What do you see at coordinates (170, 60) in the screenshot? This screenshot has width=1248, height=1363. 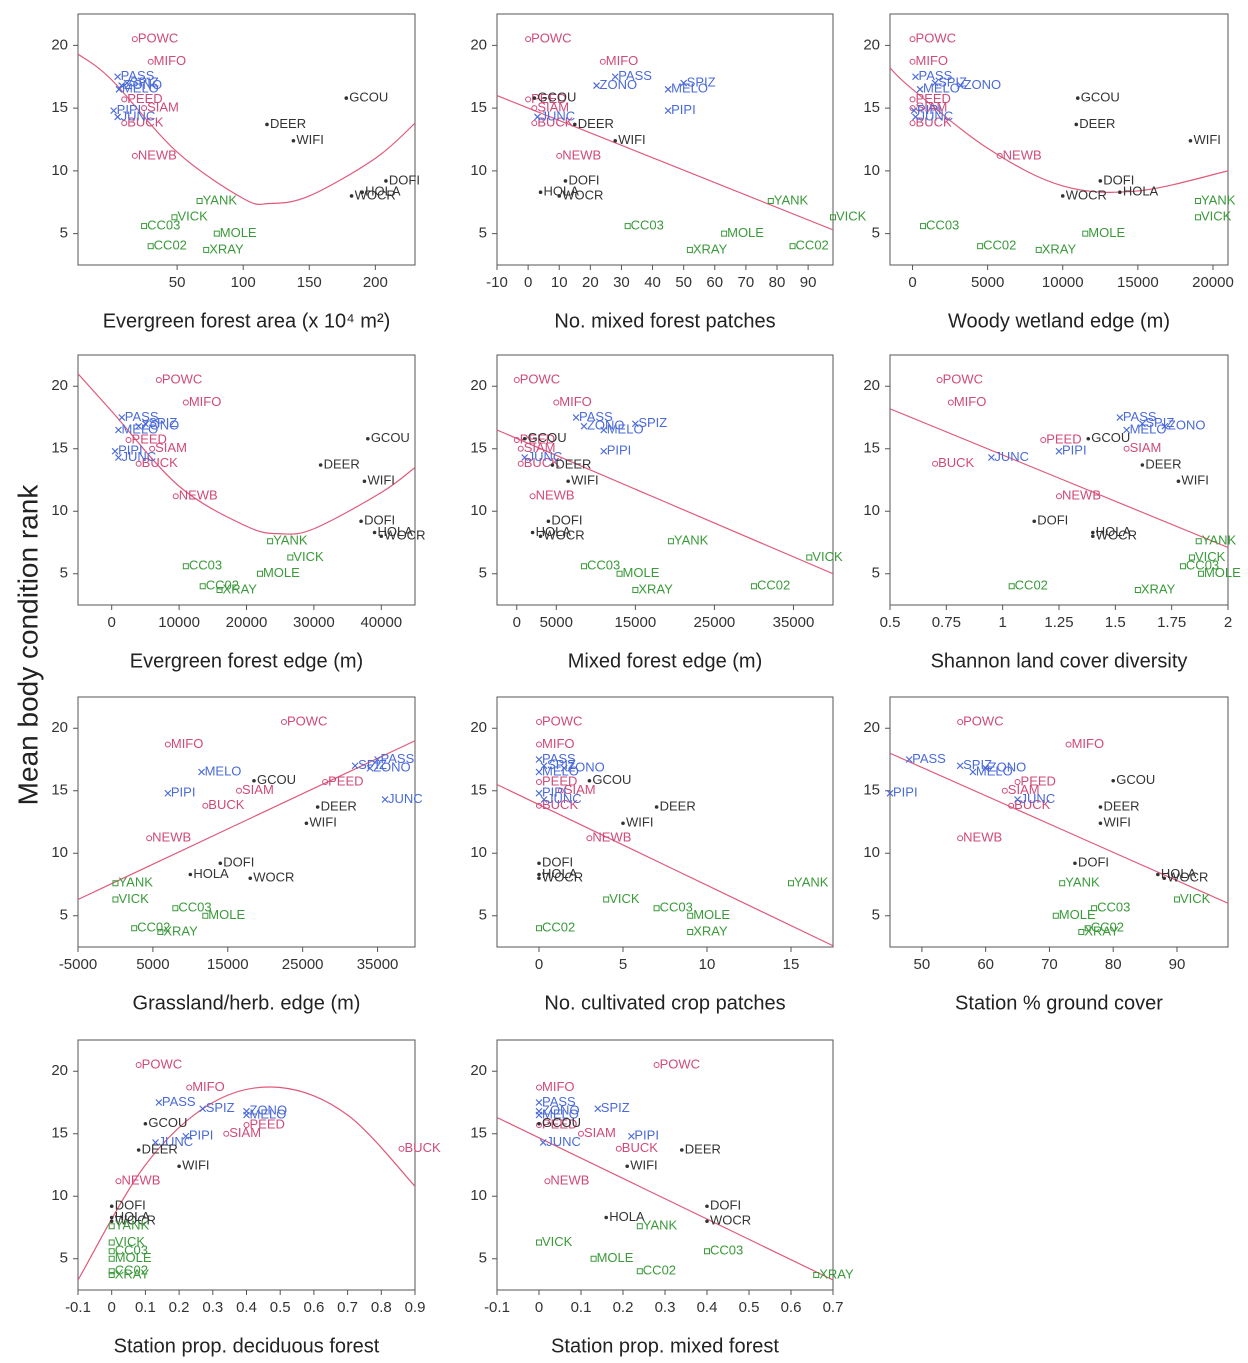 I see `point-label: MIFO` at bounding box center [170, 60].